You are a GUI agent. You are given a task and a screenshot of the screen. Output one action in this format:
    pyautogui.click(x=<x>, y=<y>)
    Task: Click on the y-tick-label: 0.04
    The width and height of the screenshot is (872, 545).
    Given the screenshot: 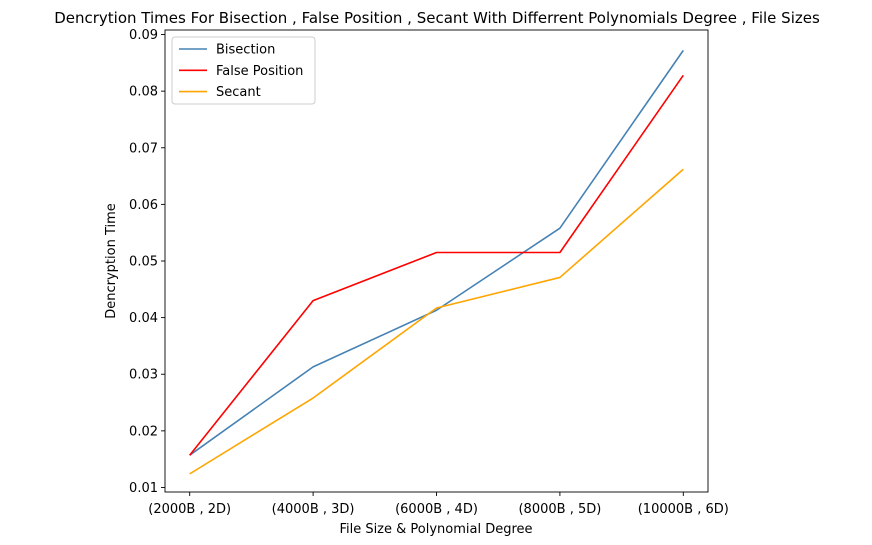 What is the action you would take?
    pyautogui.click(x=143, y=318)
    